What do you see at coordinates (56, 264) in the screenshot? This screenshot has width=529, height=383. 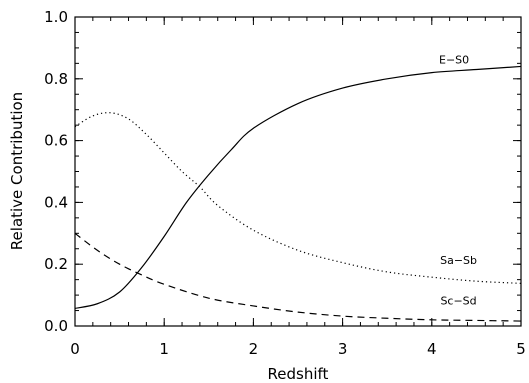 I see `y-tick-label: 0.2` at bounding box center [56, 264].